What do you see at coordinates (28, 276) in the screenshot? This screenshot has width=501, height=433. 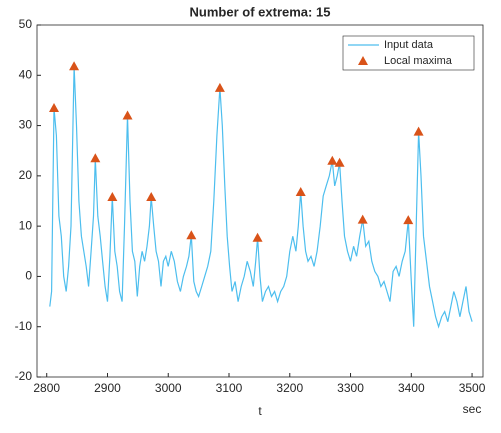 I see `y-tick-label: 0` at bounding box center [28, 276].